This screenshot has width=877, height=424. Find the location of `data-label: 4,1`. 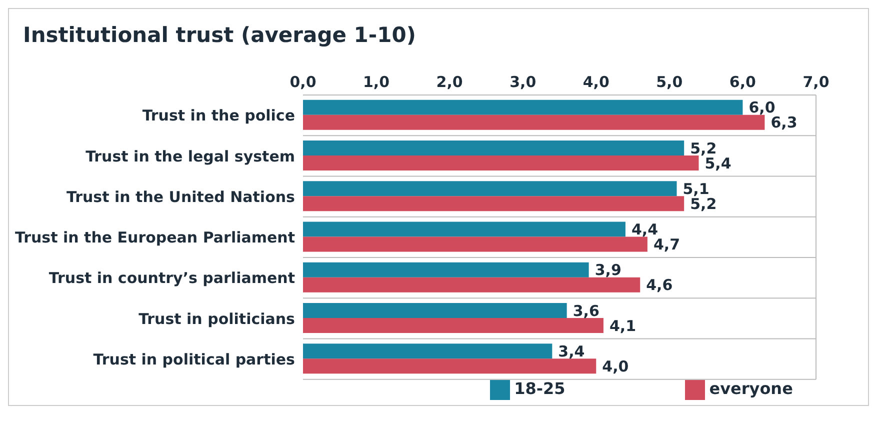

data-label: 4,1 is located at coordinates (622, 325).